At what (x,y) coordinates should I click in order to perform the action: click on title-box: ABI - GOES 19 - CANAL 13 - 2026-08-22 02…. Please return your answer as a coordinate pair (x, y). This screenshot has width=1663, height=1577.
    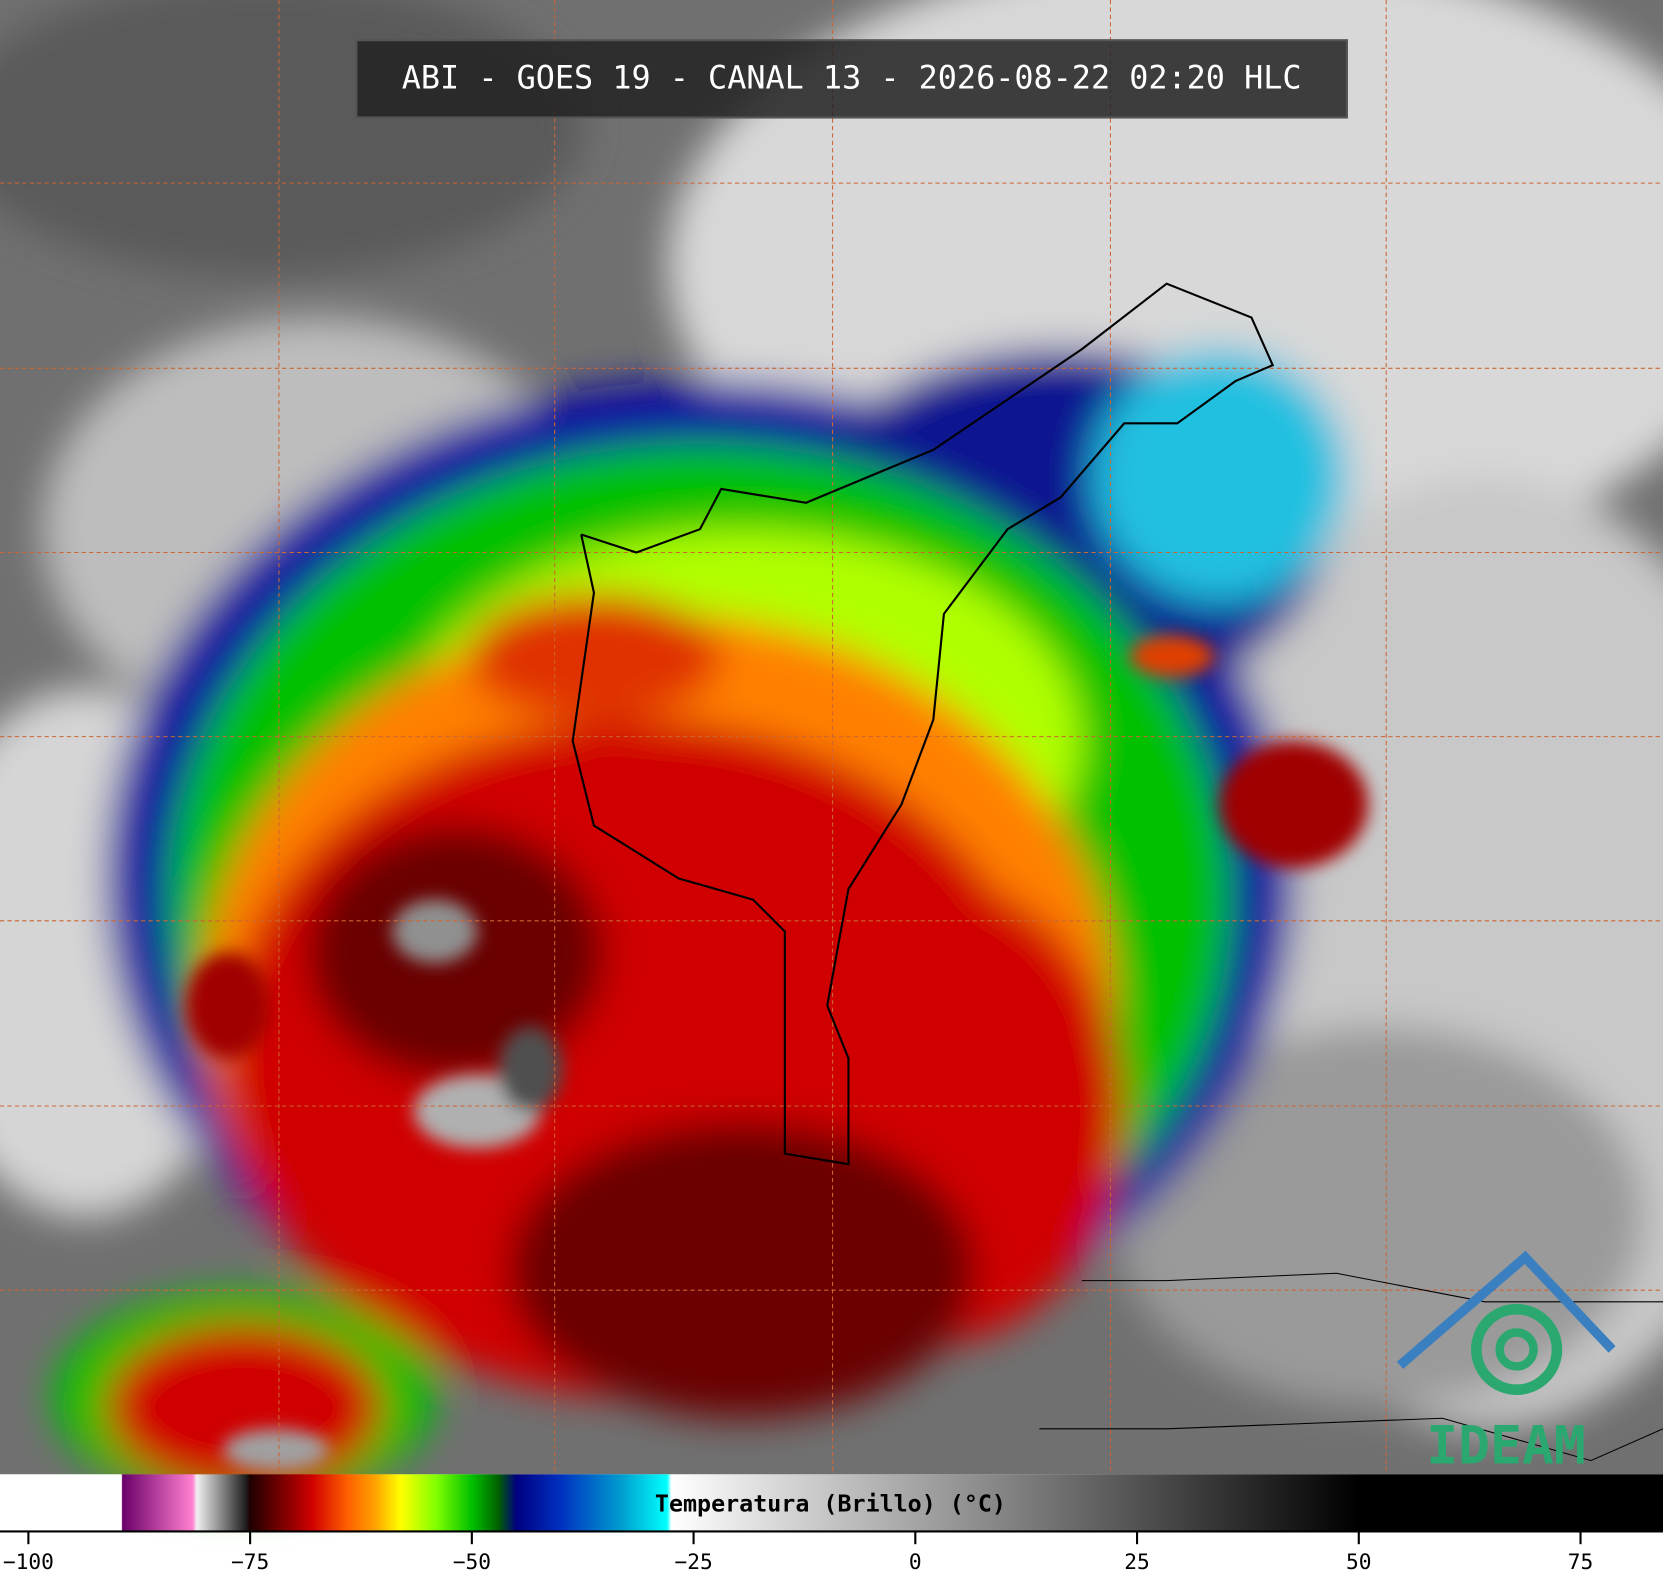
    Looking at the image, I should click on (852, 79).